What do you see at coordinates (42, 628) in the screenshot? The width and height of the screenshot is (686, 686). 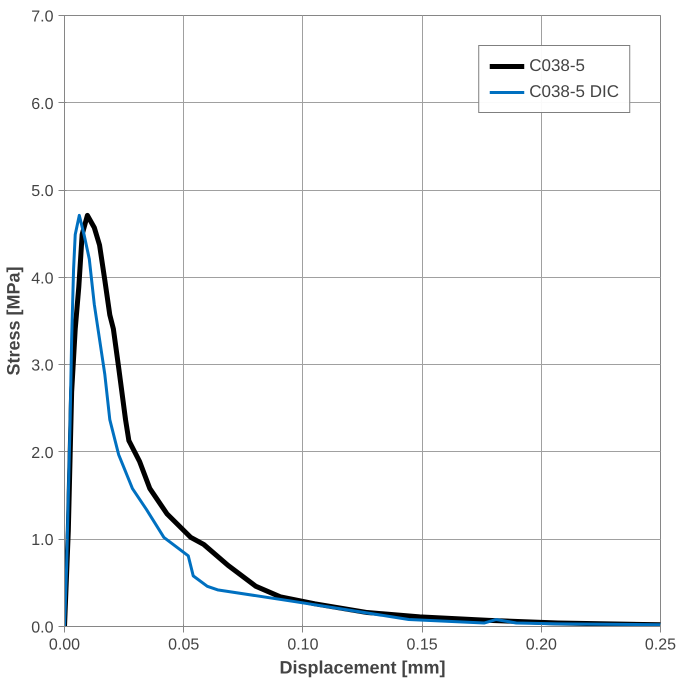 I see `y-tick-label: 0.0` at bounding box center [42, 628].